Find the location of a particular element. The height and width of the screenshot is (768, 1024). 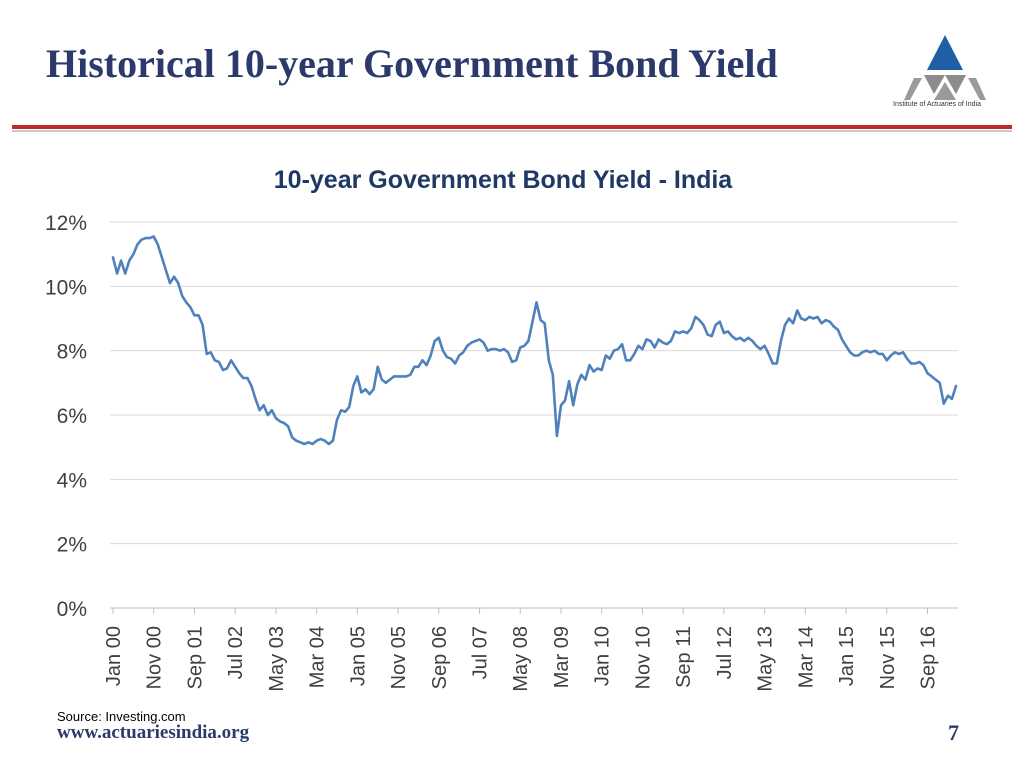

page-number: 7 is located at coordinates (953, 732).